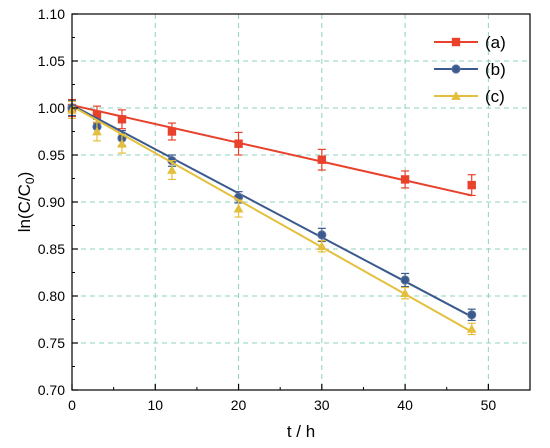  What do you see at coordinates (51, 390) in the screenshot?
I see `y-tick-label: 0.70` at bounding box center [51, 390].